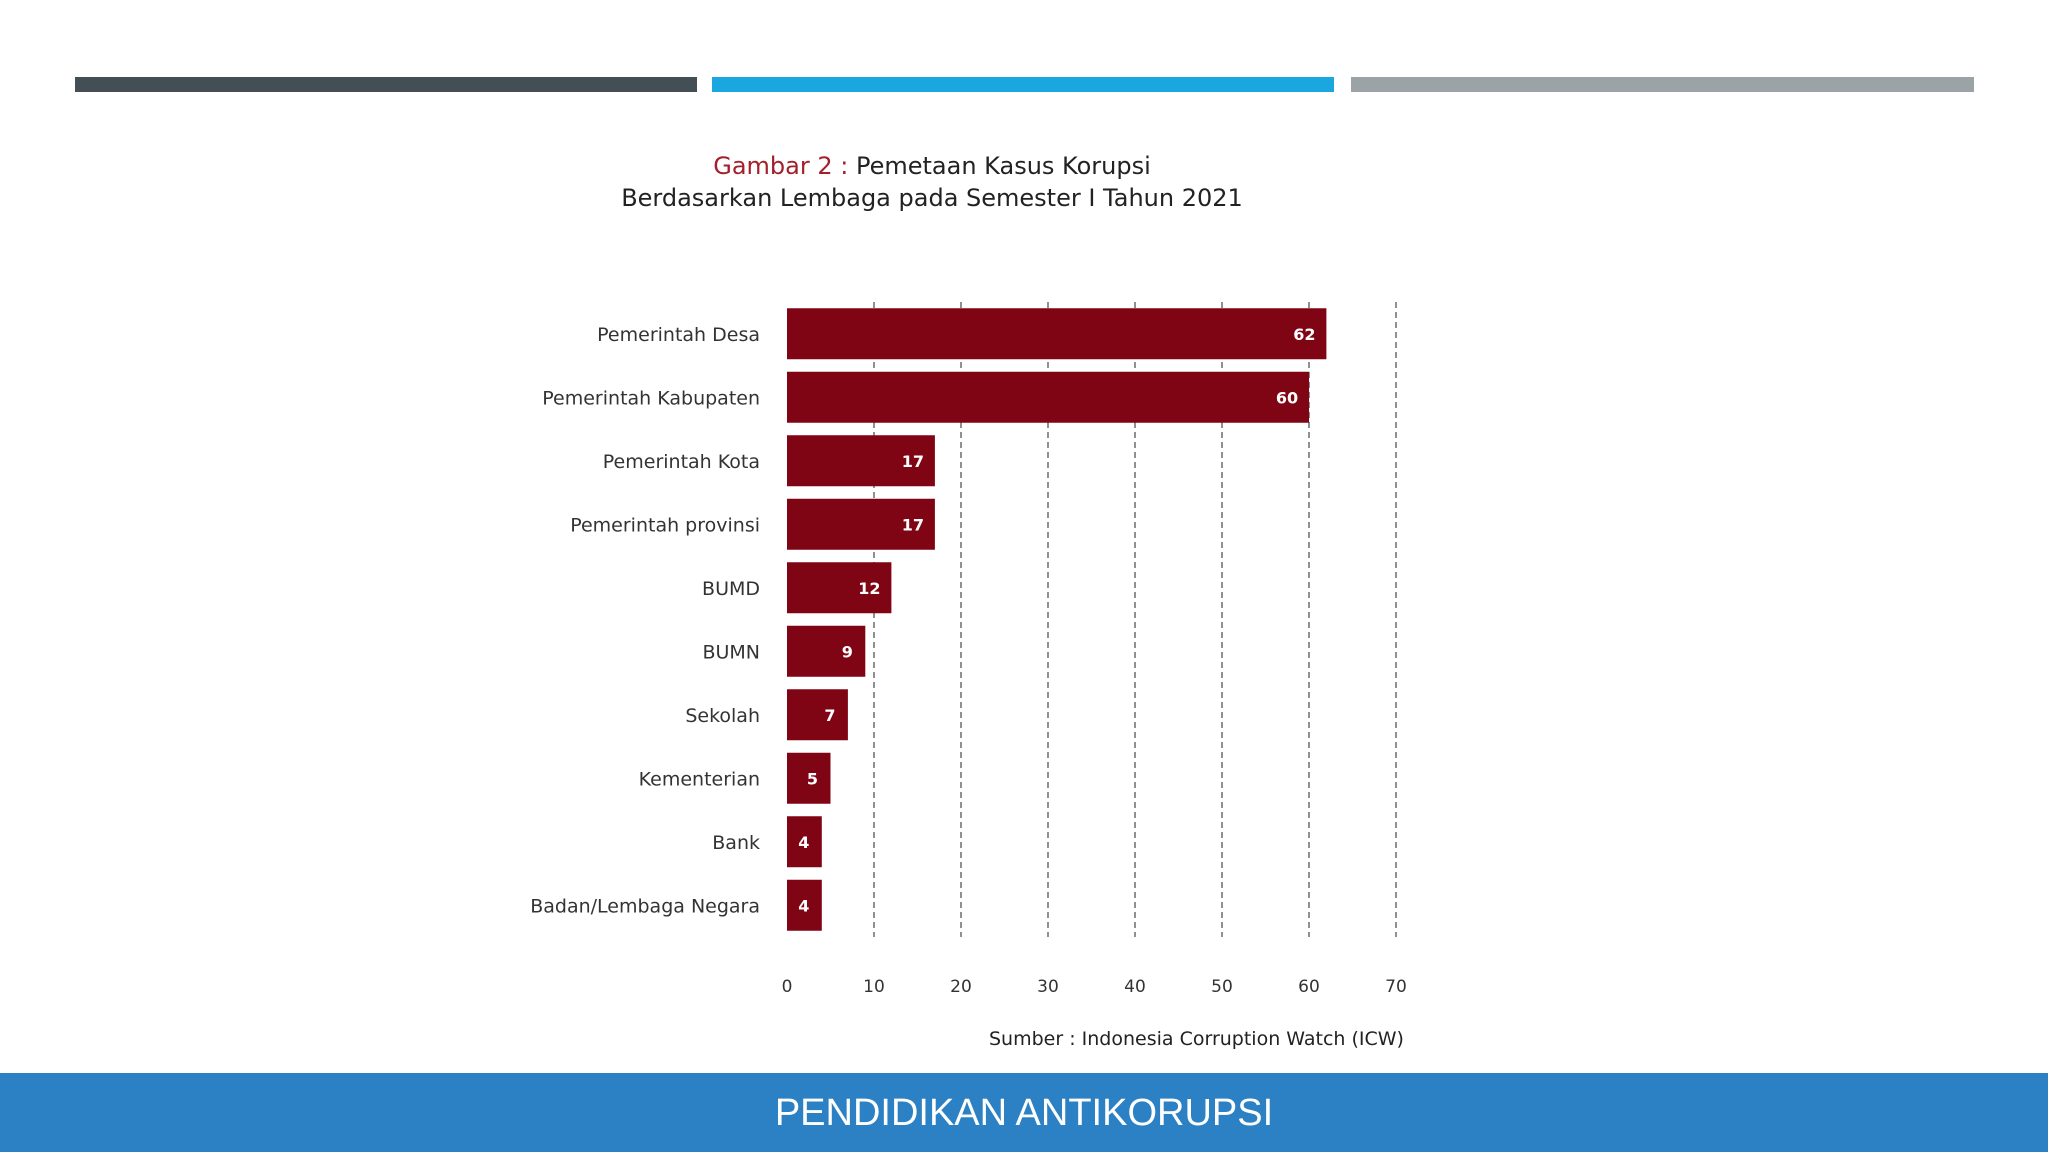 The image size is (2048, 1153). I want to click on category-label: Pemerintah Desa, so click(678, 335).